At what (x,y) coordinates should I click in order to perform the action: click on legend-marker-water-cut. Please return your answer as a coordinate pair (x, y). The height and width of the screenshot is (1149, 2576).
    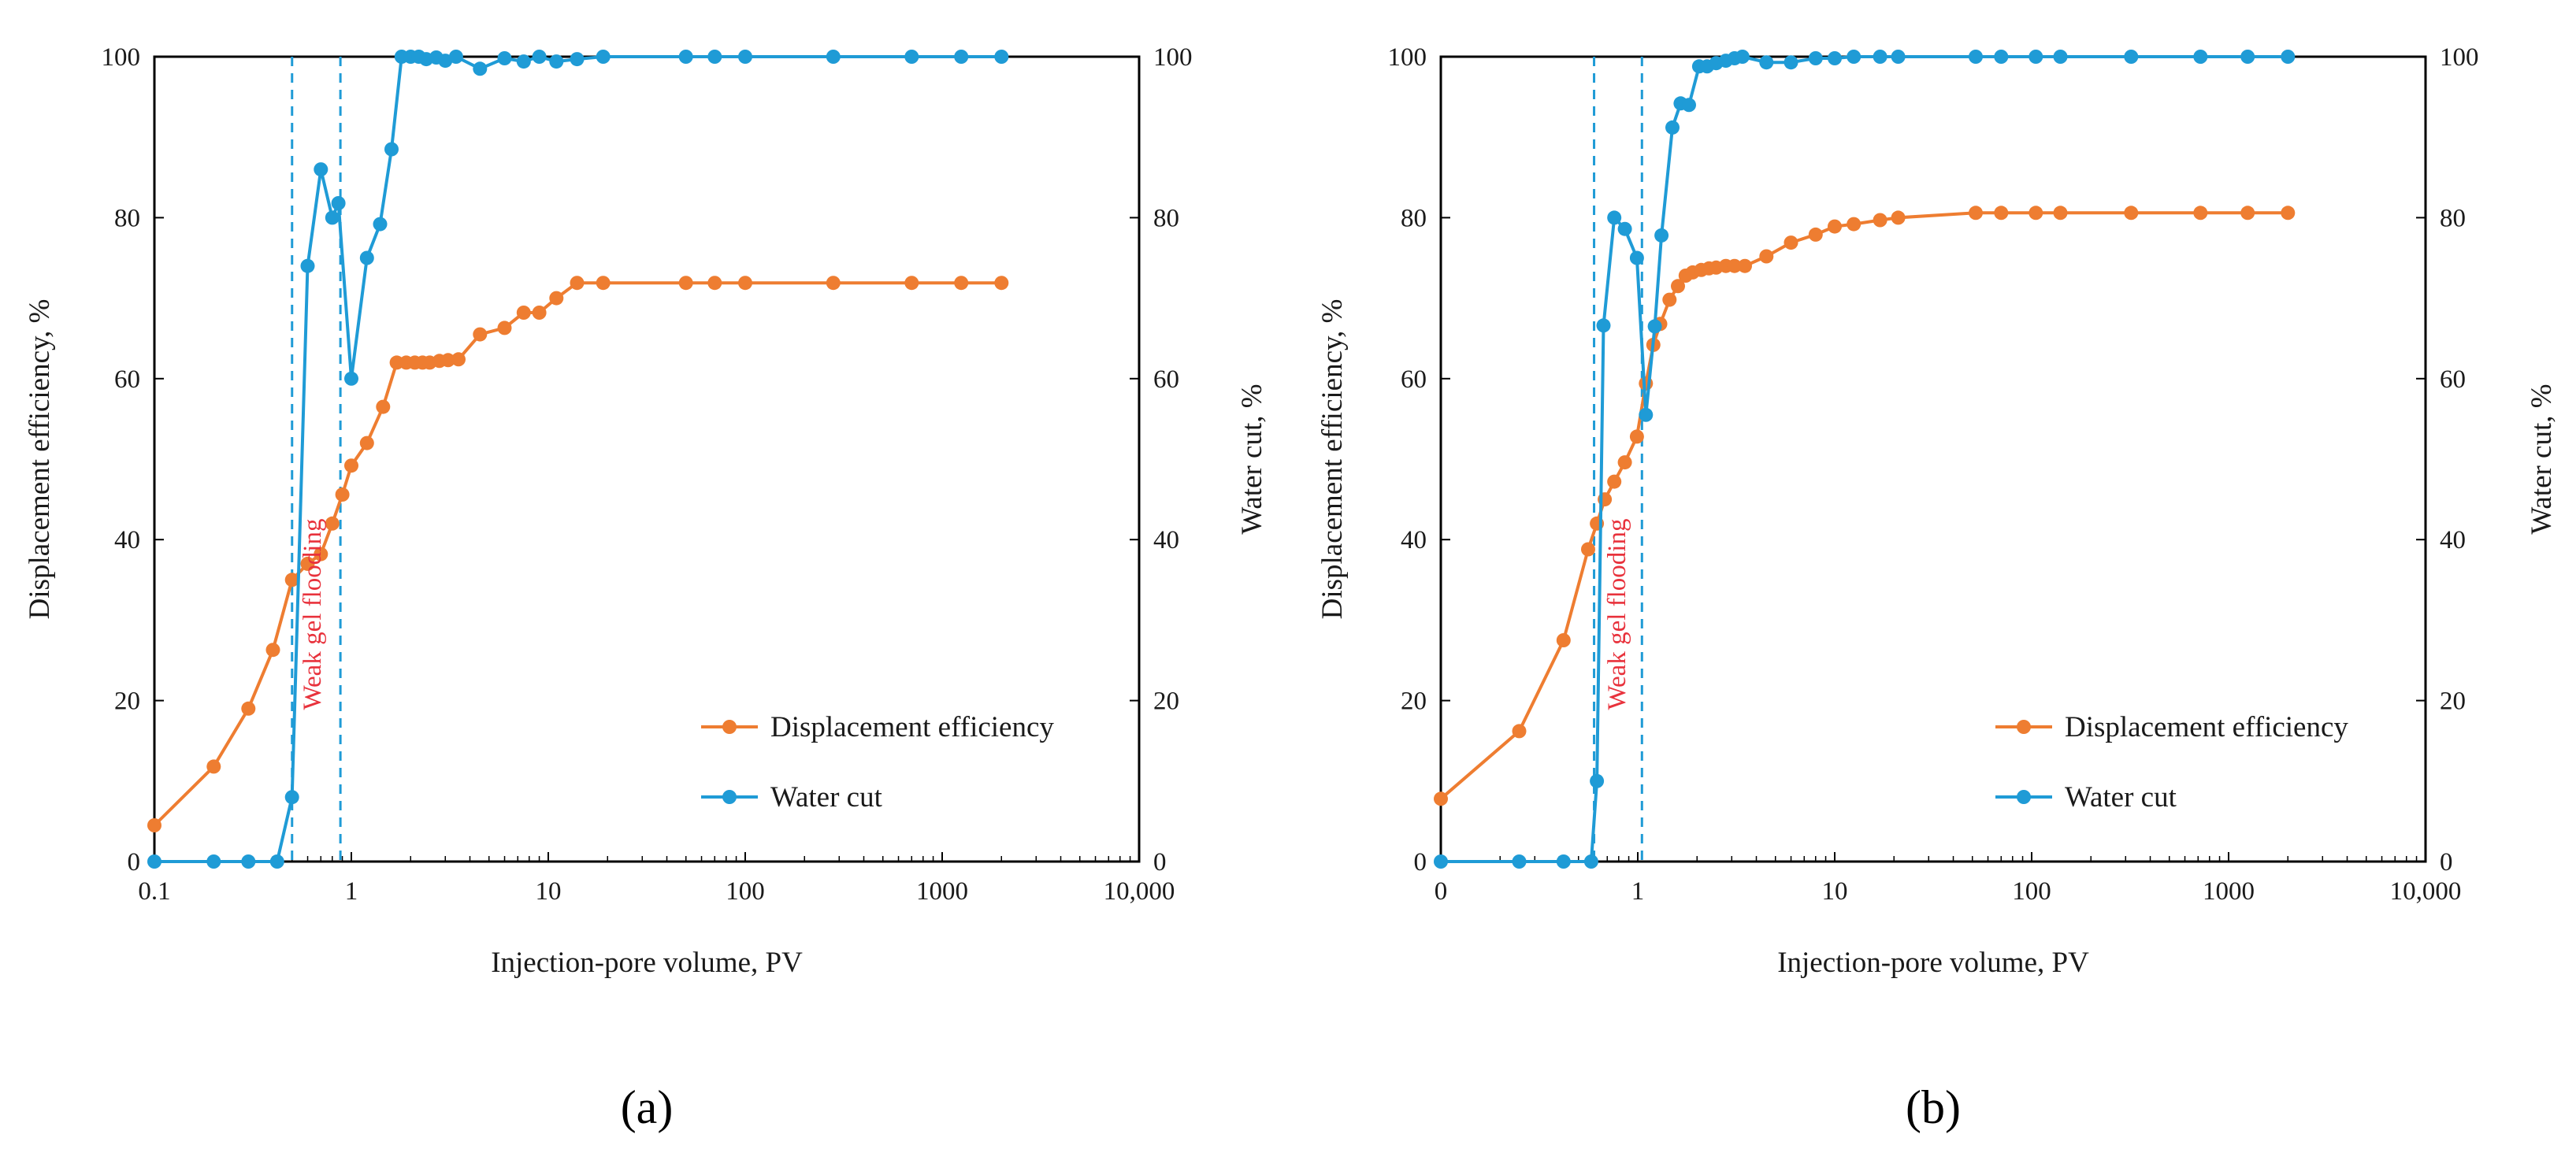
    Looking at the image, I should click on (729, 797).